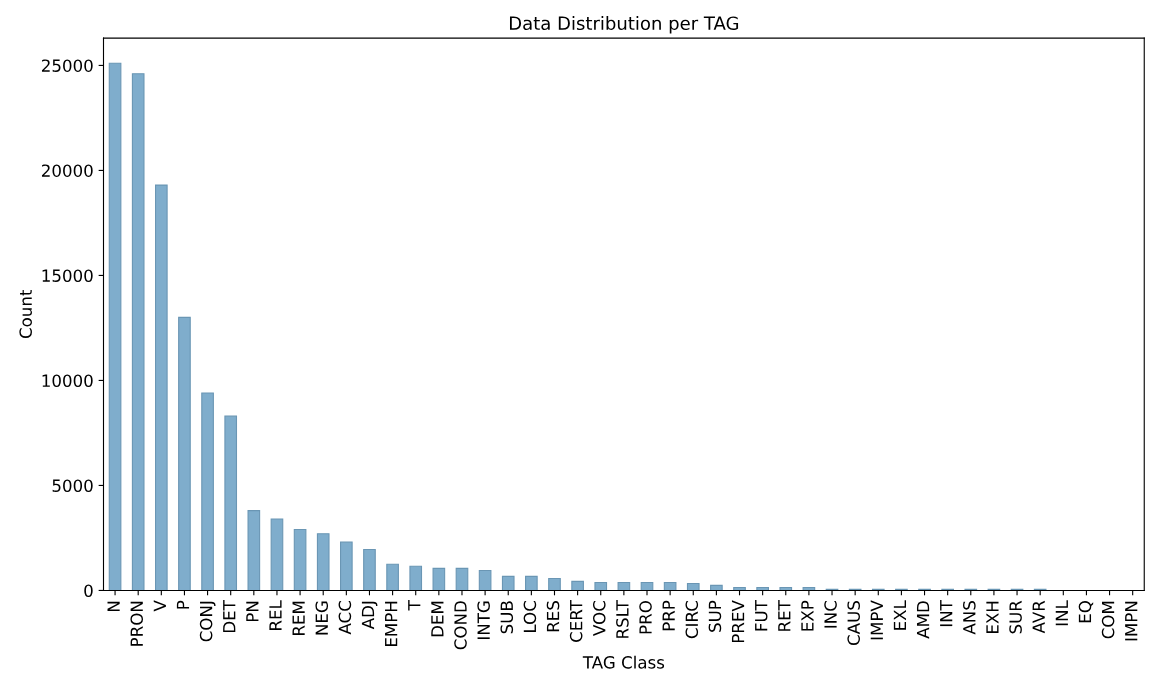 The image size is (1150, 693). What do you see at coordinates (1038, 617) in the screenshot?
I see `x-tick-label: AVR` at bounding box center [1038, 617].